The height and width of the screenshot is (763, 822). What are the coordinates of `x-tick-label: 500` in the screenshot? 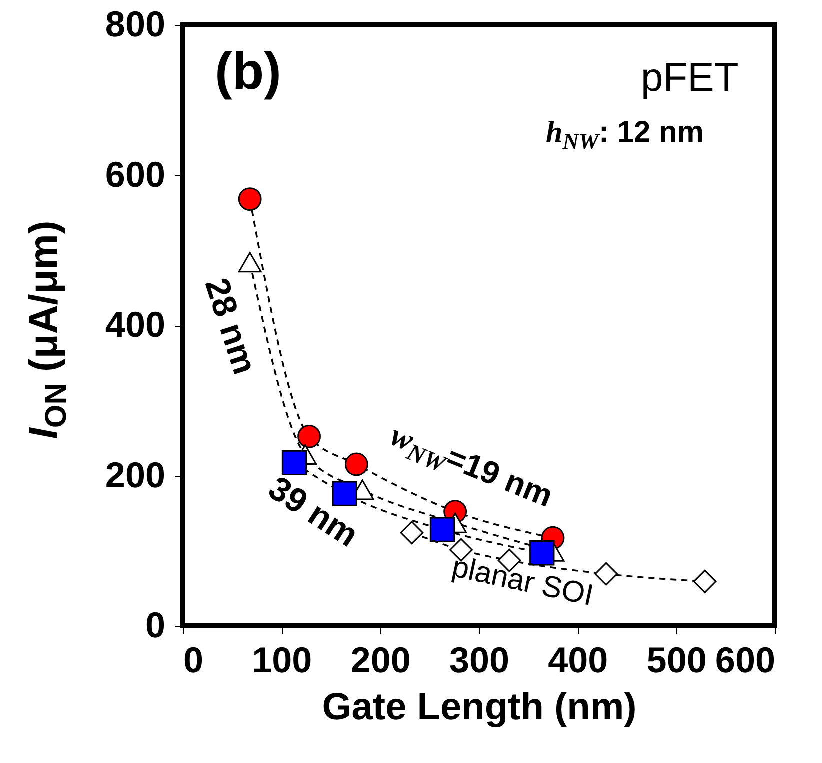 It's located at (676, 660).